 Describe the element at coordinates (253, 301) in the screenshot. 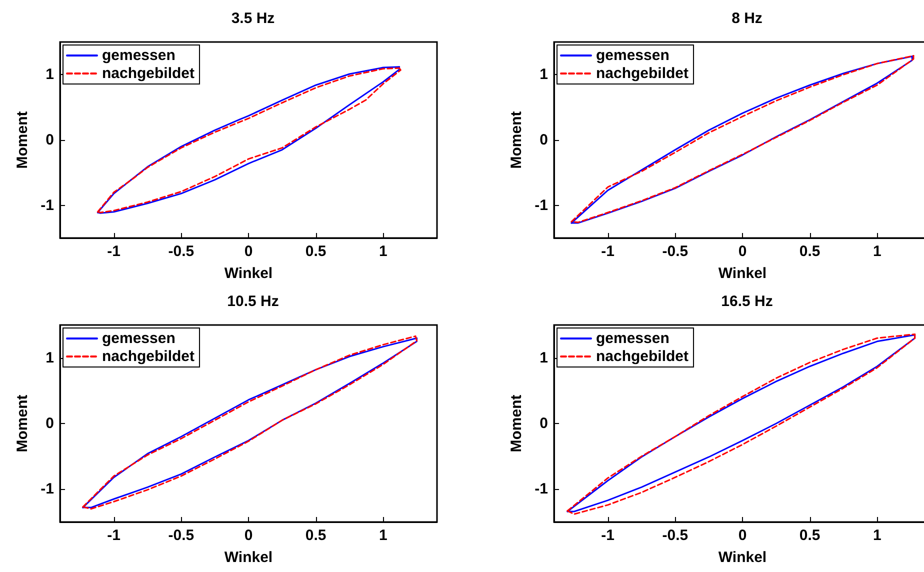

I see `chart-title: 10.5 Hz` at that location.